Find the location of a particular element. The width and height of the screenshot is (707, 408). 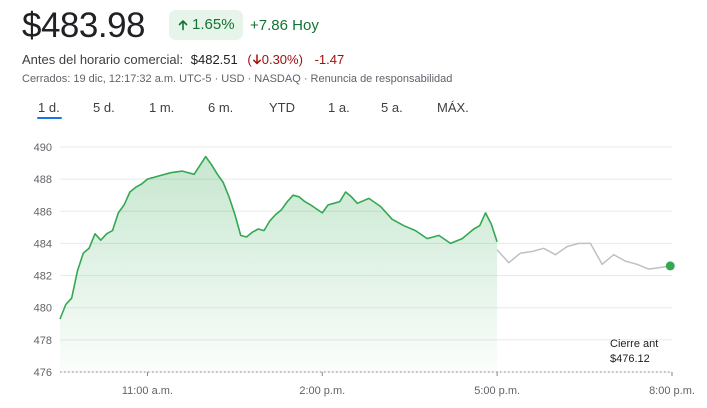

y-tick-label: 478 is located at coordinates (43, 341).